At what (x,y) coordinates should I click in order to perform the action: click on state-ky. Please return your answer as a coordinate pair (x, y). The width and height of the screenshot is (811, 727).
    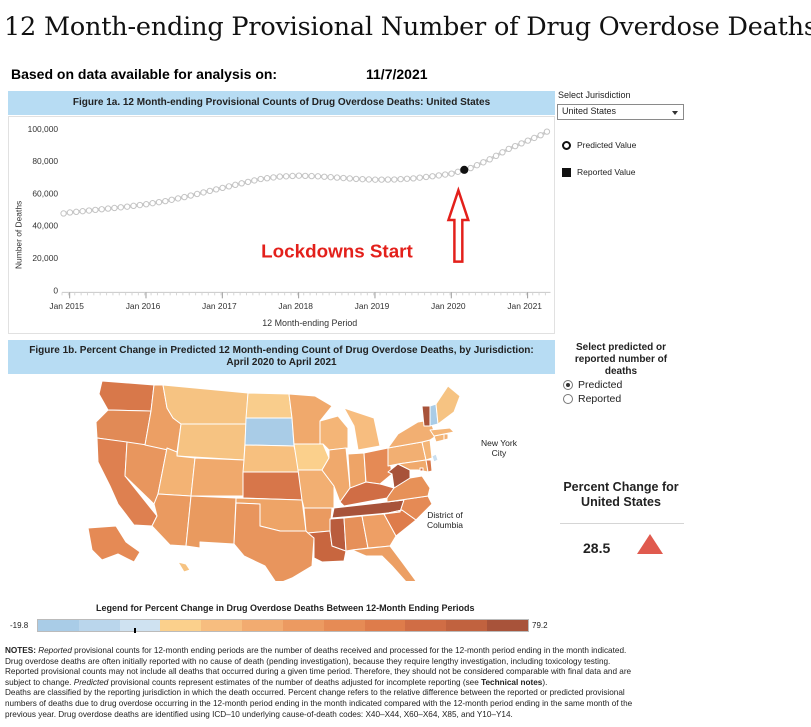
    Looking at the image, I should click on (367, 494).